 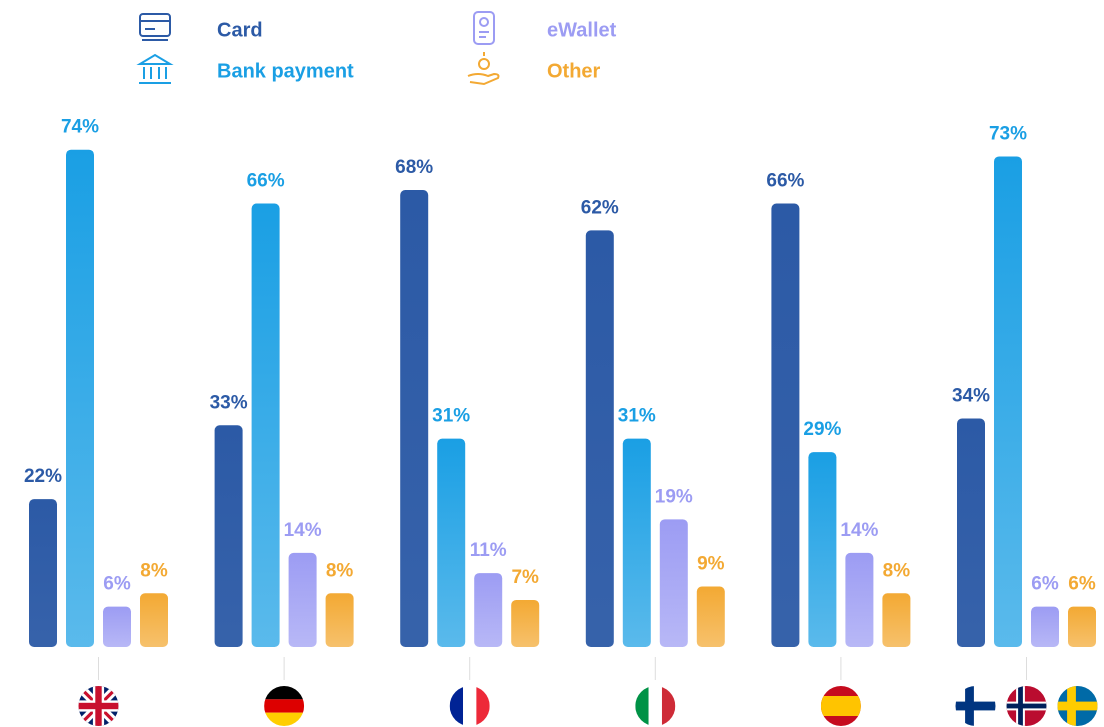 I want to click on value-label: 22%, so click(x=43, y=476).